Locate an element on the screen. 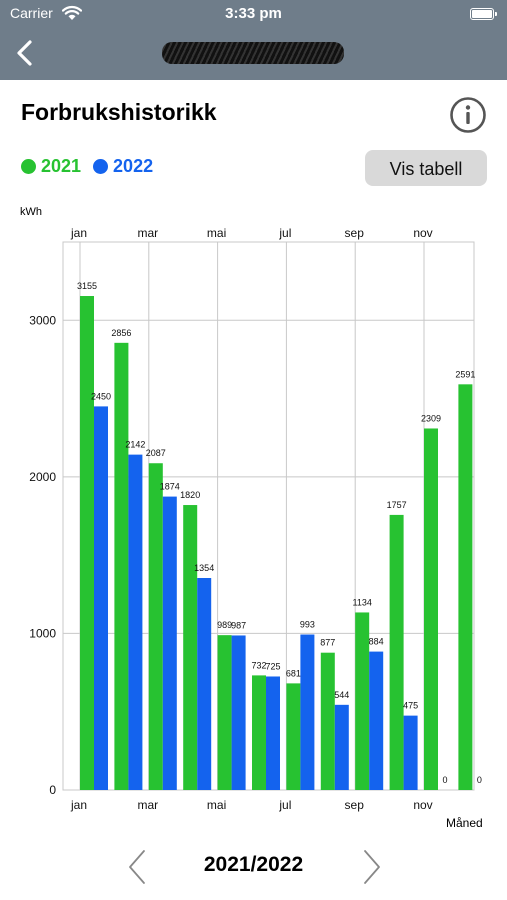 Image resolution: width=507 pixels, height=900 pixels. bar-2022-jan is located at coordinates (101, 598).